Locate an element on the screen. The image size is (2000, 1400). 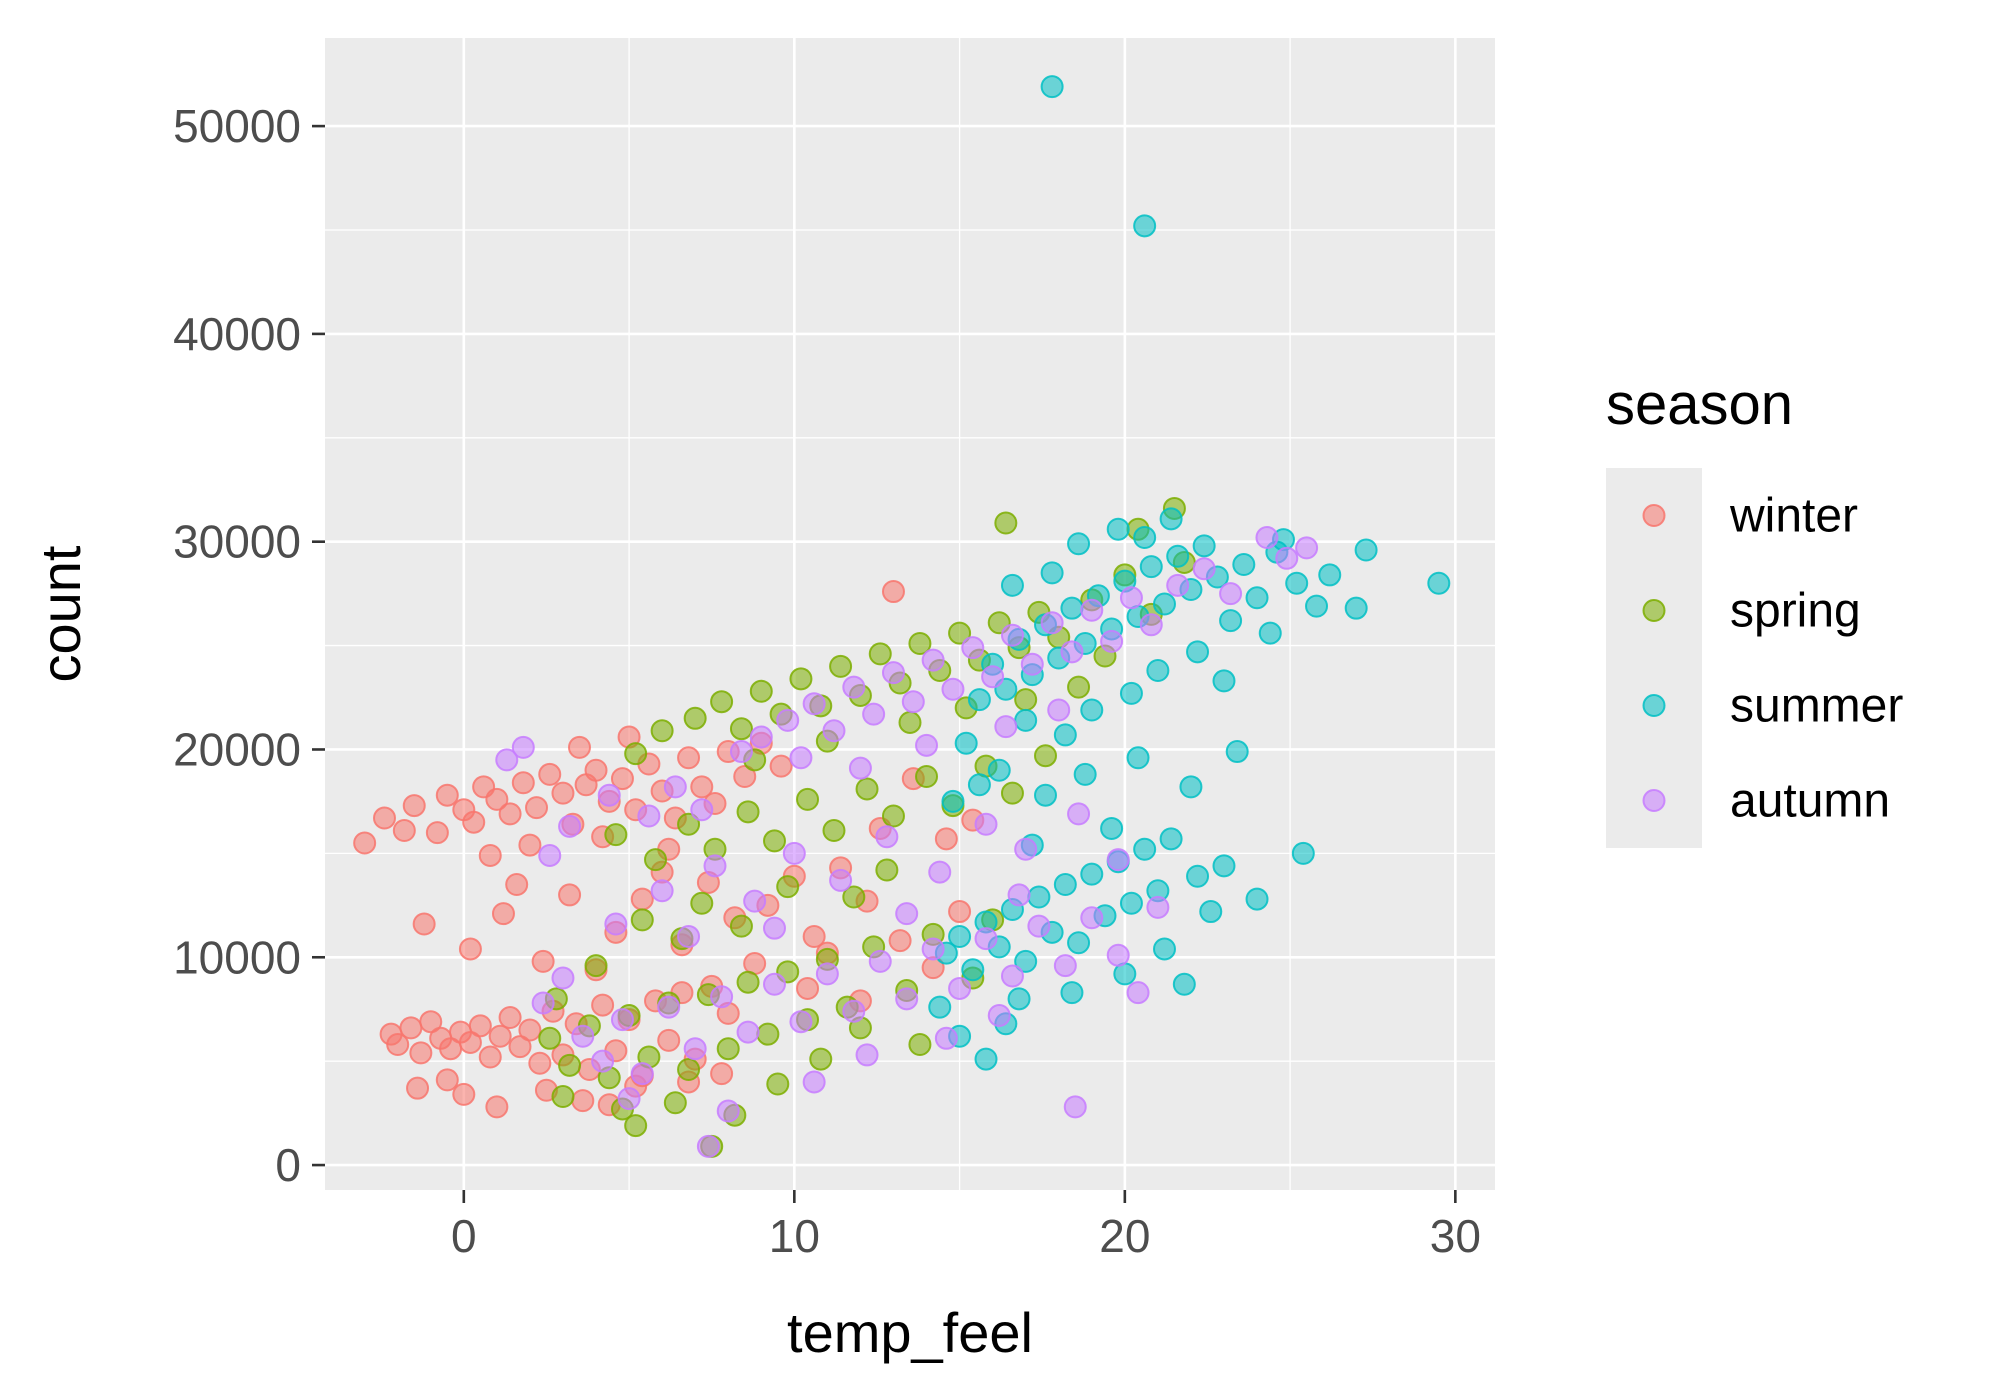
legend-item-autumn: autumn is located at coordinates (1748, 800).